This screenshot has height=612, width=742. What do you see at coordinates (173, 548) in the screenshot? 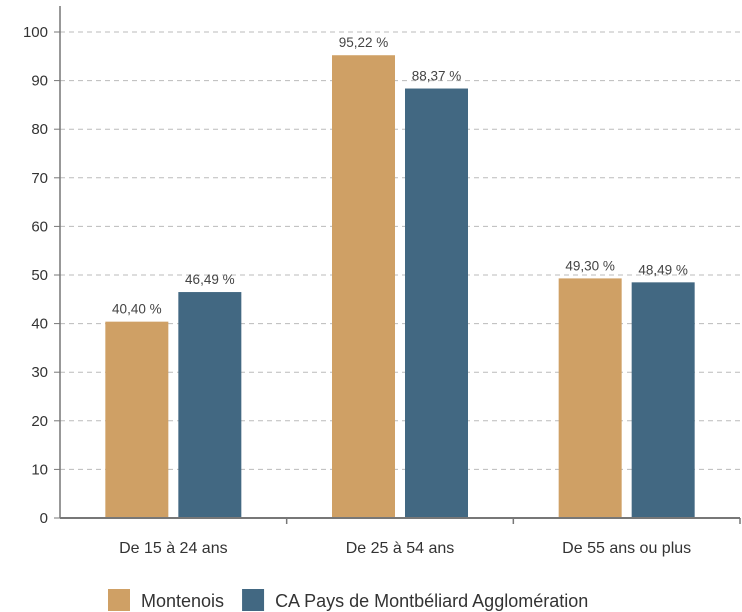
I see `x-category-label: De 15 à 24 ans` at bounding box center [173, 548].